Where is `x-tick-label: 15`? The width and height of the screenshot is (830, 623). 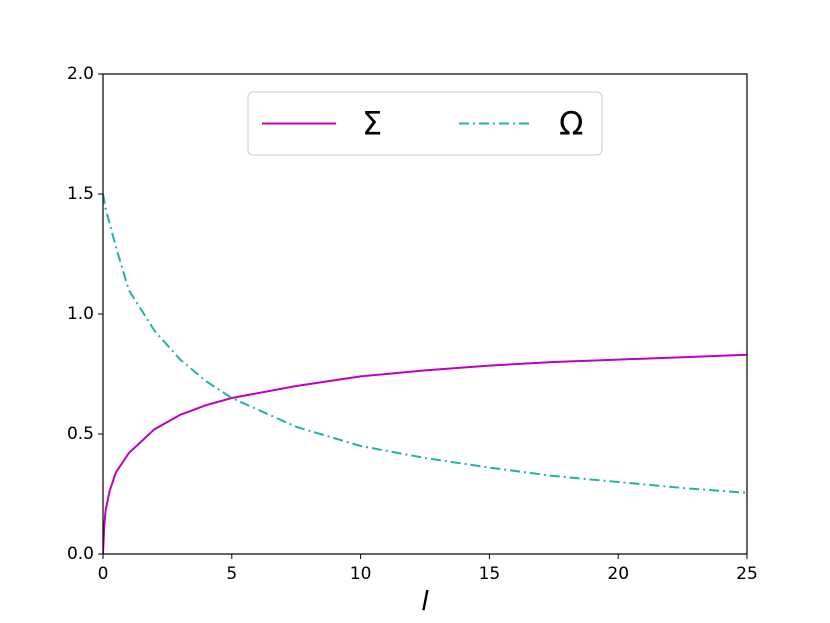
x-tick-label: 15 is located at coordinates (490, 574).